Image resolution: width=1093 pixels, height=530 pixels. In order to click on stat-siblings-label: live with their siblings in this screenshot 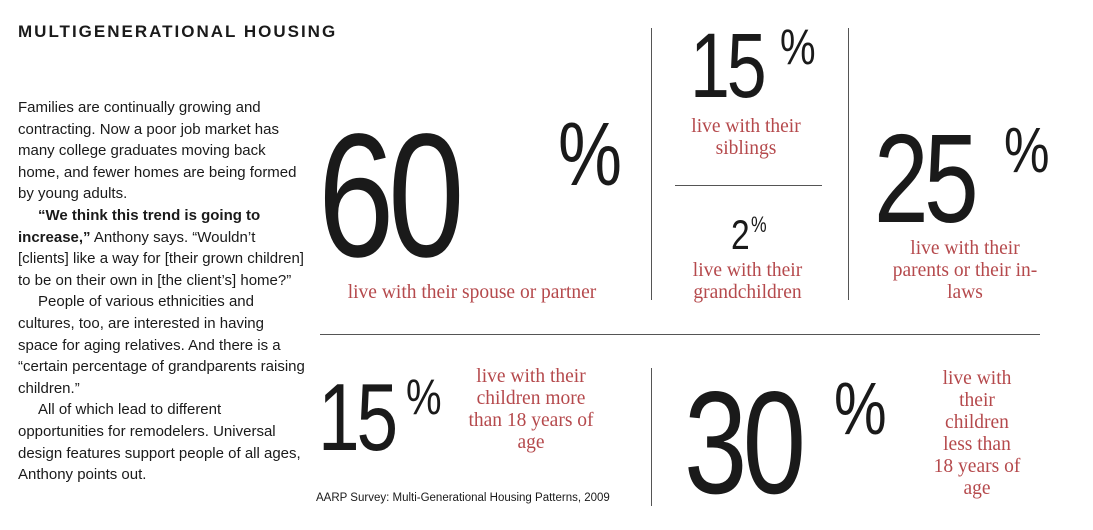, I will do `click(746, 137)`.